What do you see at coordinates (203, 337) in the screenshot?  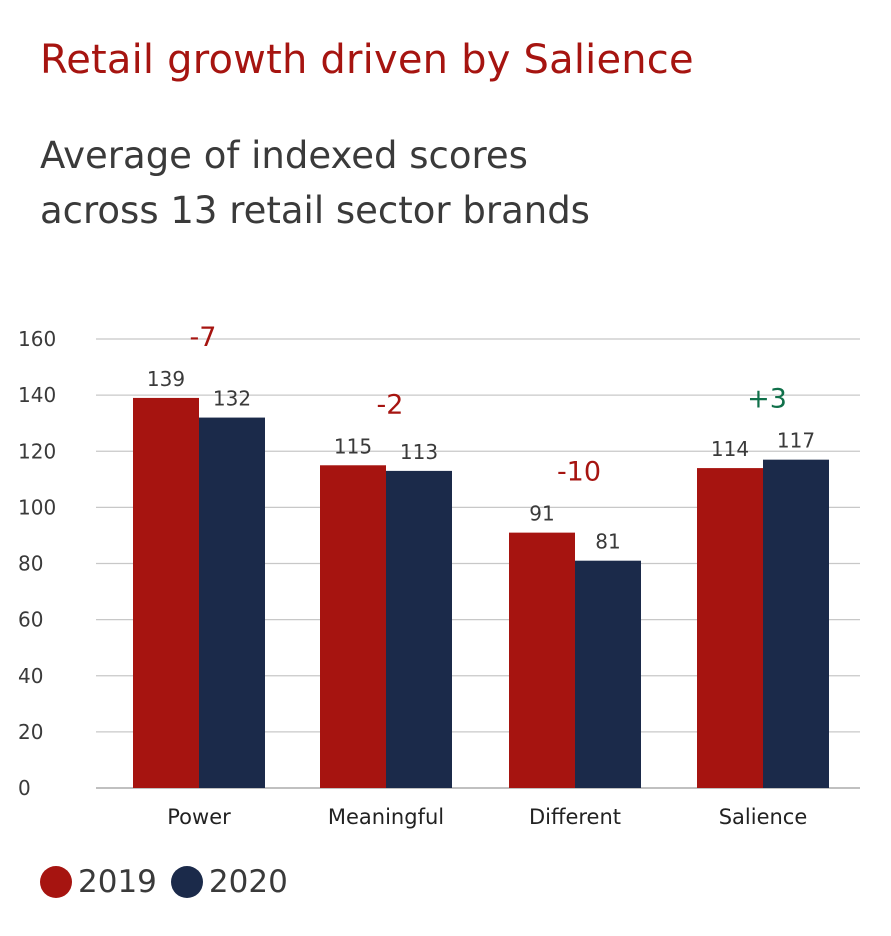 I see `change-label-power: -7` at bounding box center [203, 337].